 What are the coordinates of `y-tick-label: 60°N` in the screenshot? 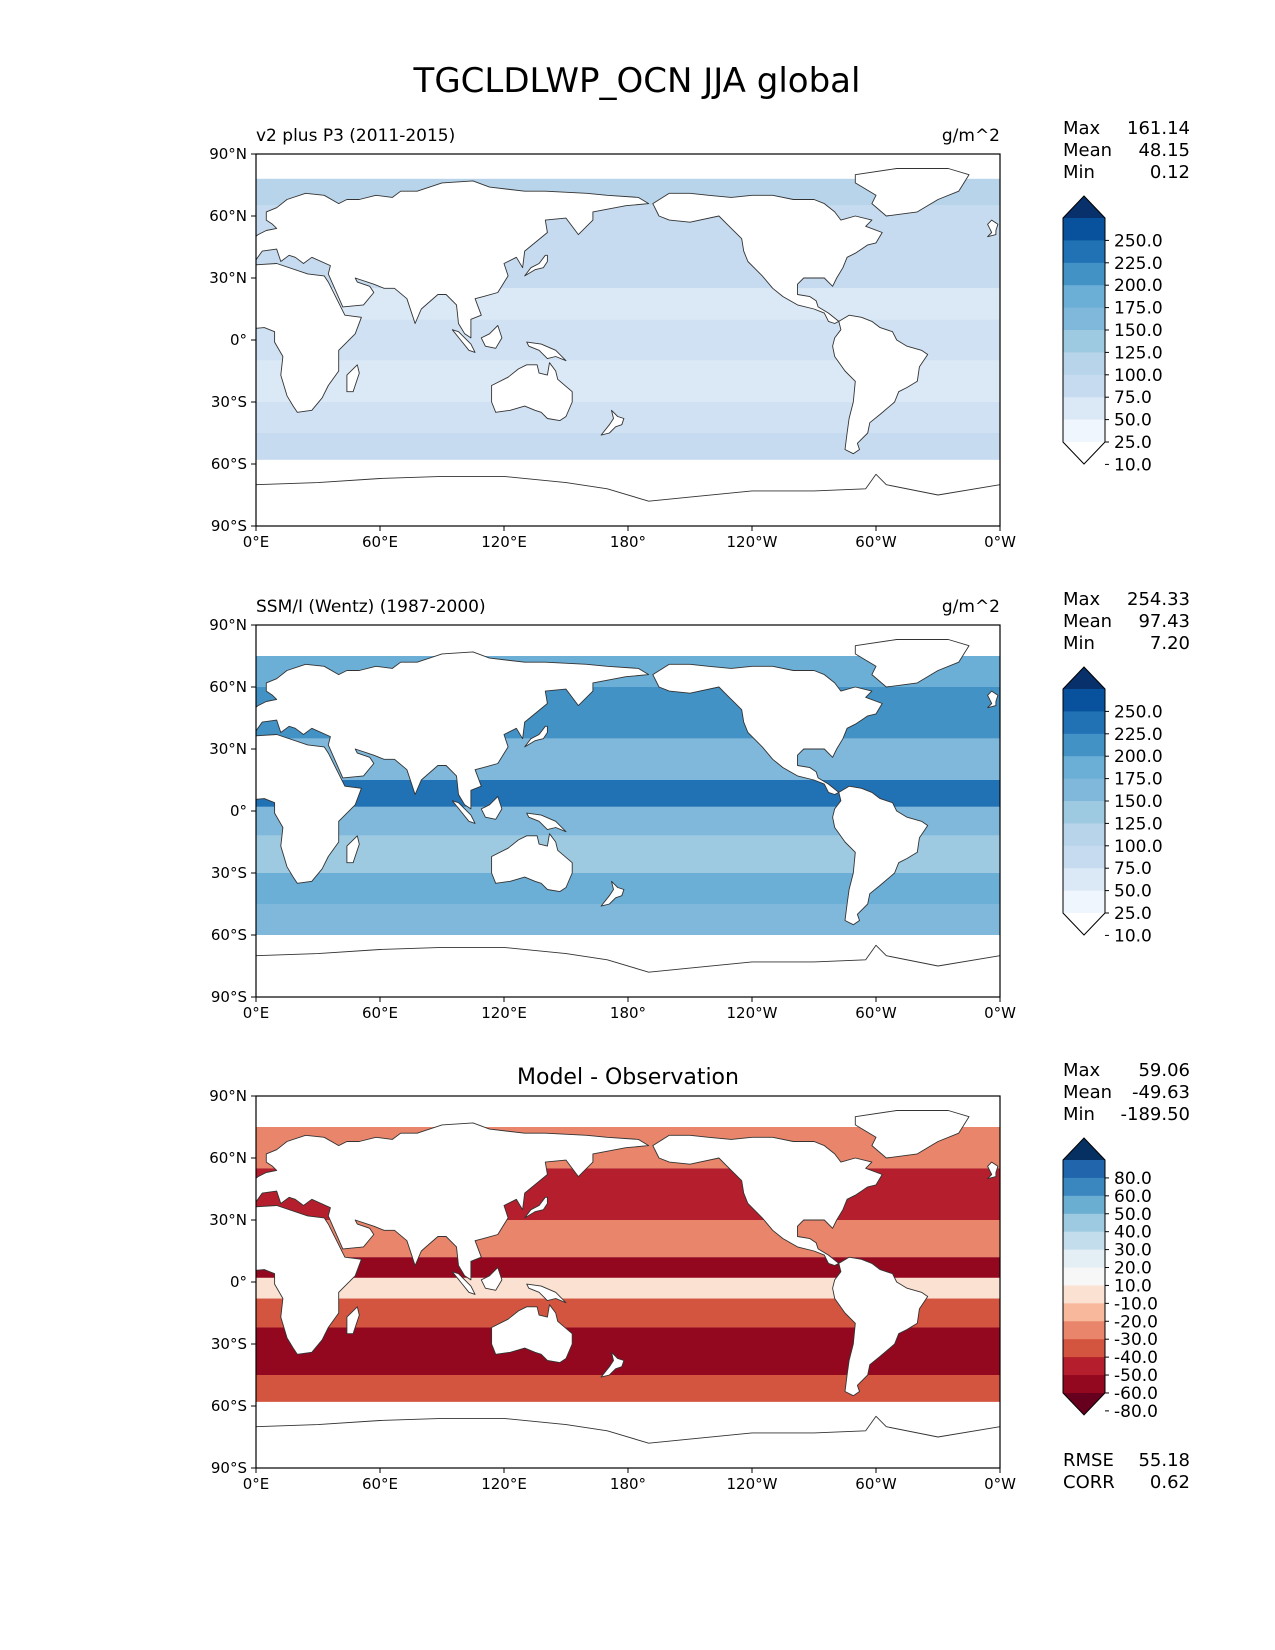 It's located at (228, 216).